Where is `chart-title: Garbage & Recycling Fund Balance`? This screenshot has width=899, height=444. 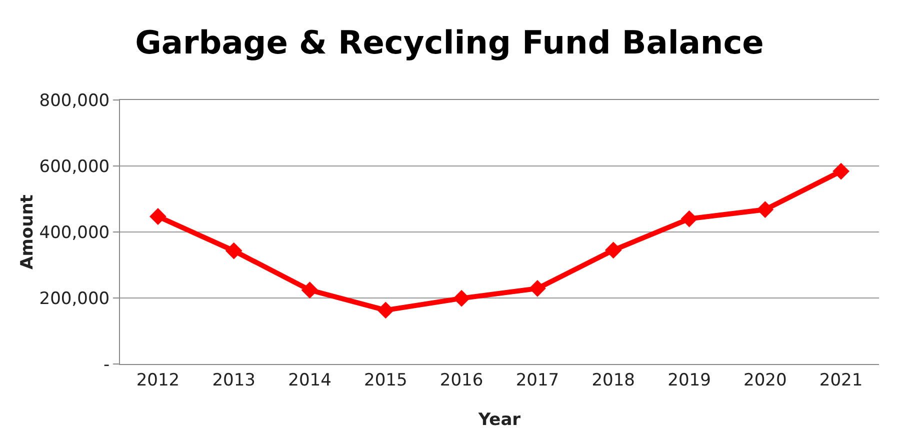
chart-title: Garbage & Recycling Fund Balance is located at coordinates (449, 42).